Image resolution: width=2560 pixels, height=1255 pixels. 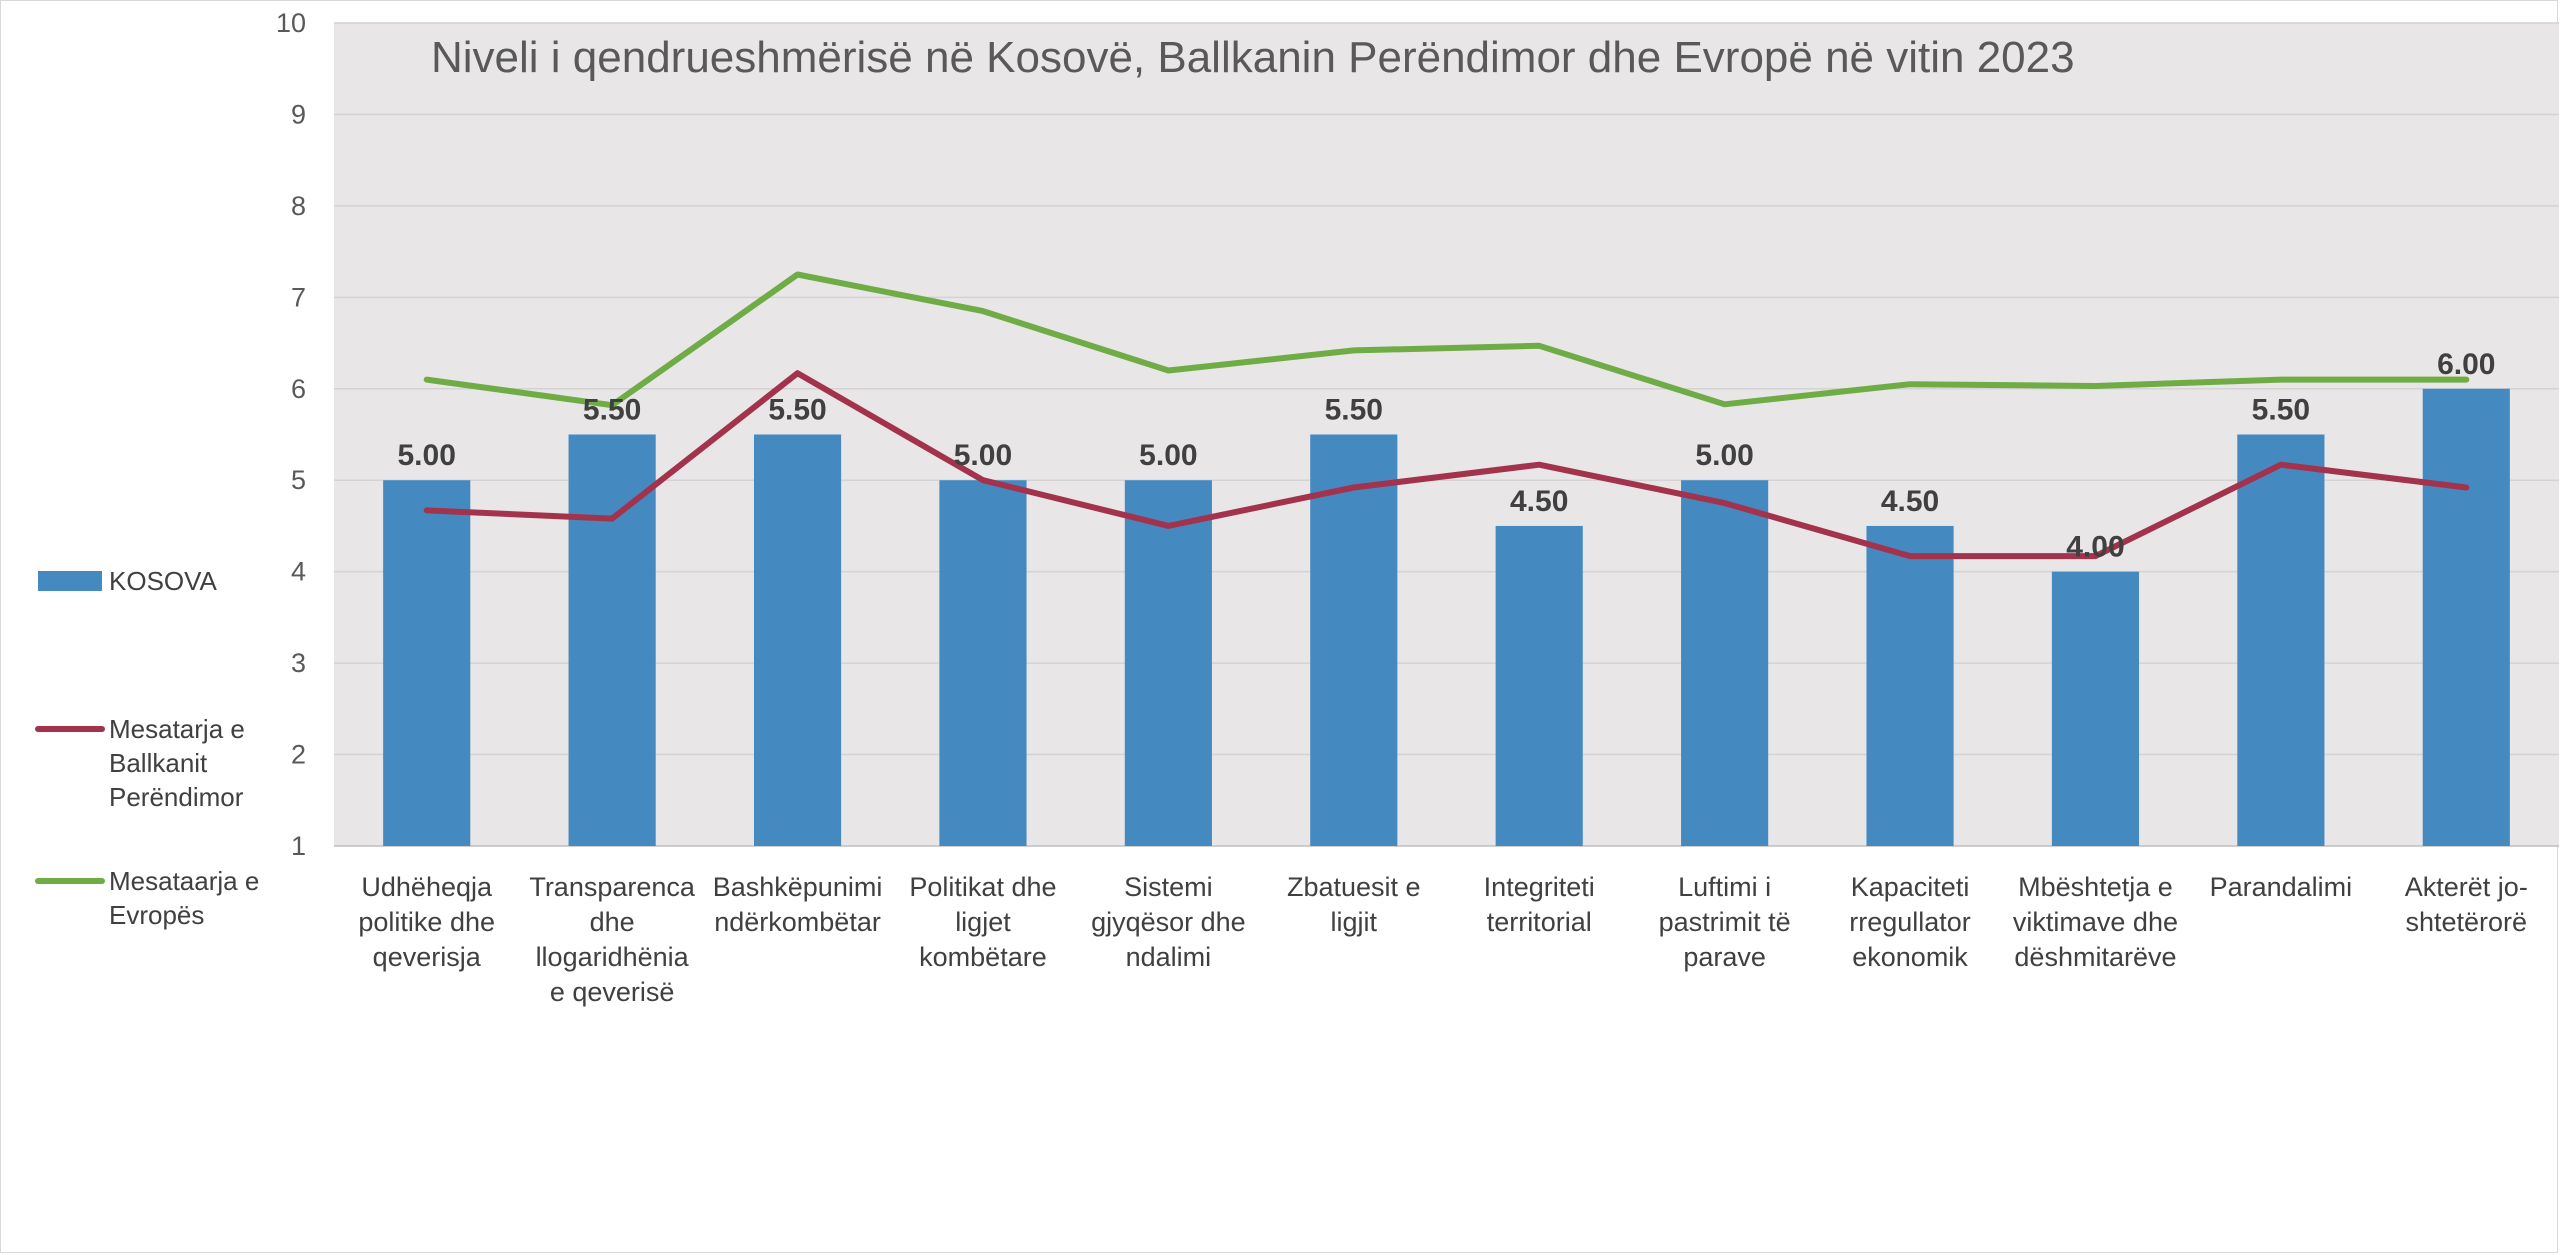 I want to click on x-category-label: Parandalimi, so click(x=2281, y=887).